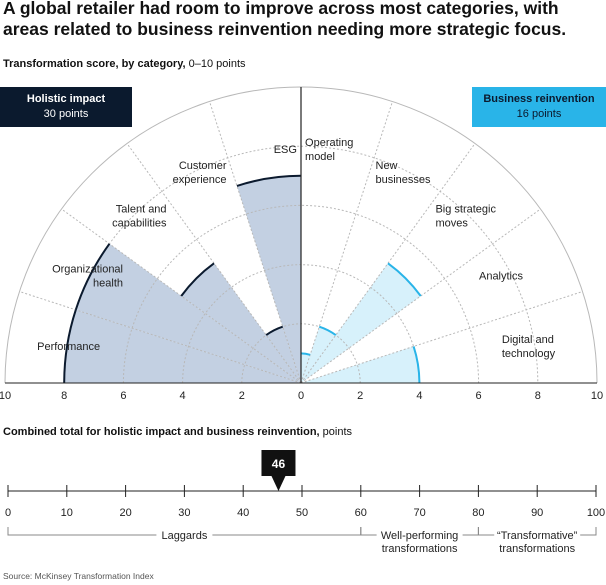  What do you see at coordinates (8, 513) in the screenshot?
I see `scale-tick-label: 0` at bounding box center [8, 513].